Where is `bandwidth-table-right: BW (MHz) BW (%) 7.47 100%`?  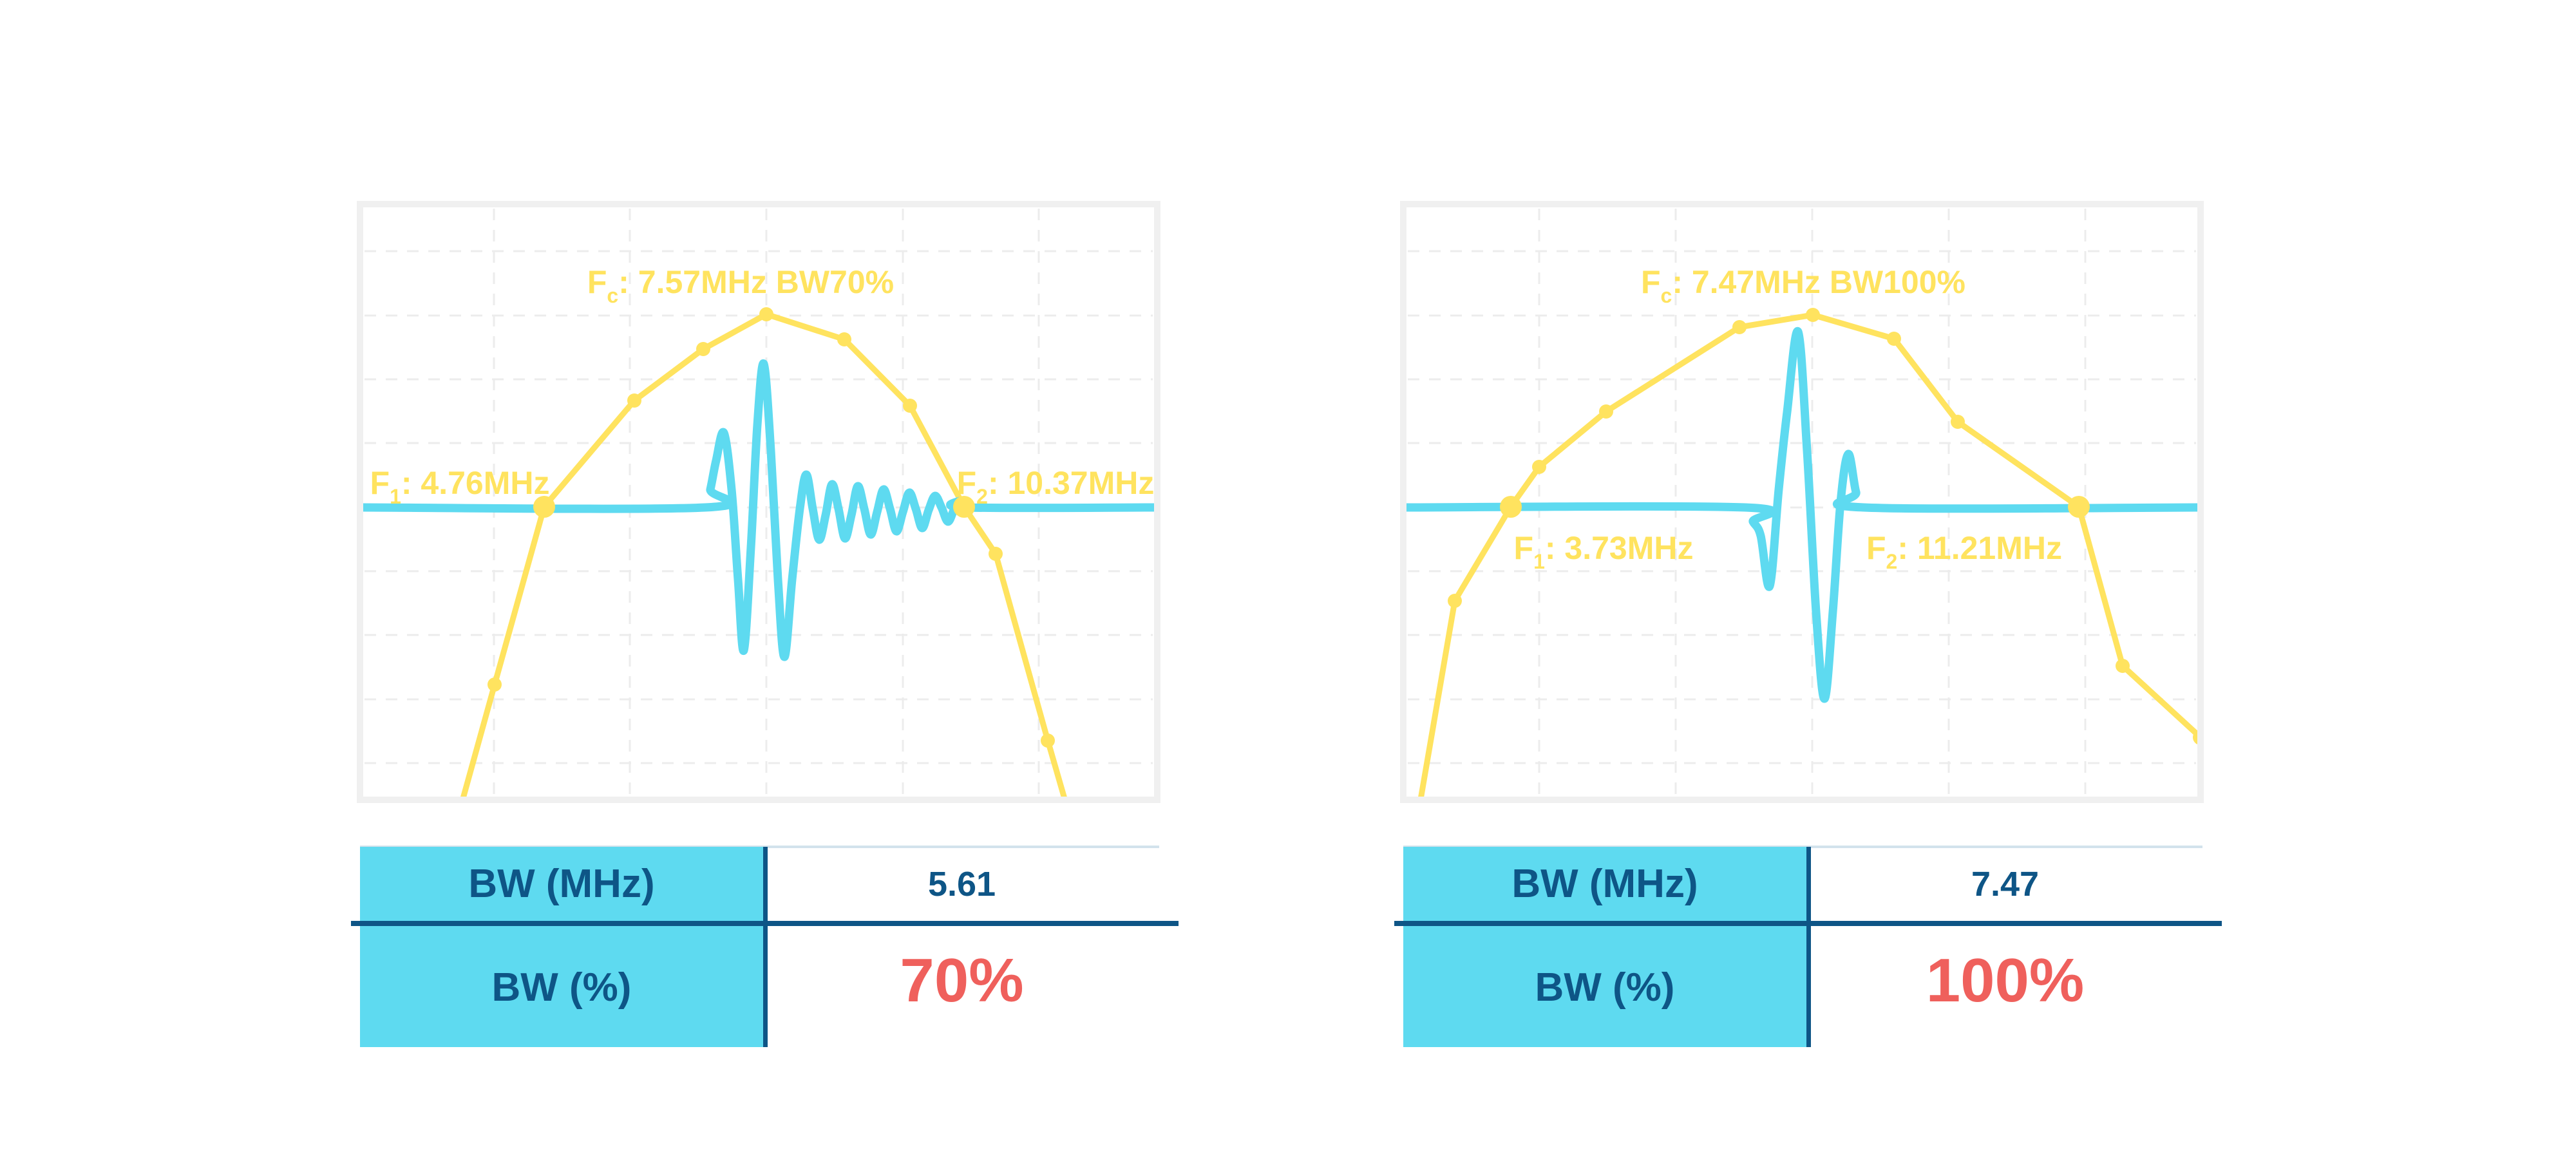
bandwidth-table-right: BW (MHz) BW (%) 7.47 100% is located at coordinates (1808, 949).